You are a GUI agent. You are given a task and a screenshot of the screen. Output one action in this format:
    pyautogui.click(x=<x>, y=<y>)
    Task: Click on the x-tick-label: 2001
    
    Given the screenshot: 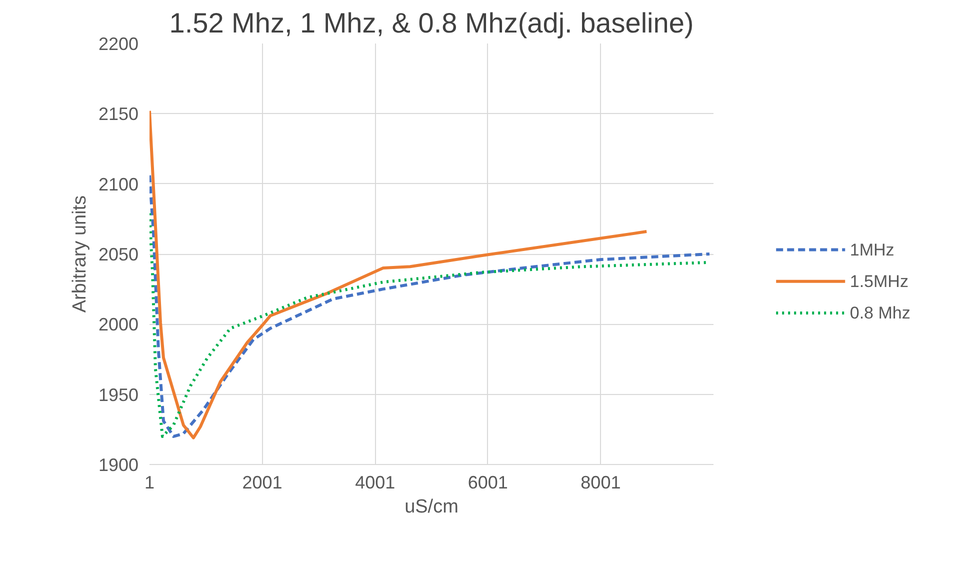 What is the action you would take?
    pyautogui.click(x=262, y=482)
    